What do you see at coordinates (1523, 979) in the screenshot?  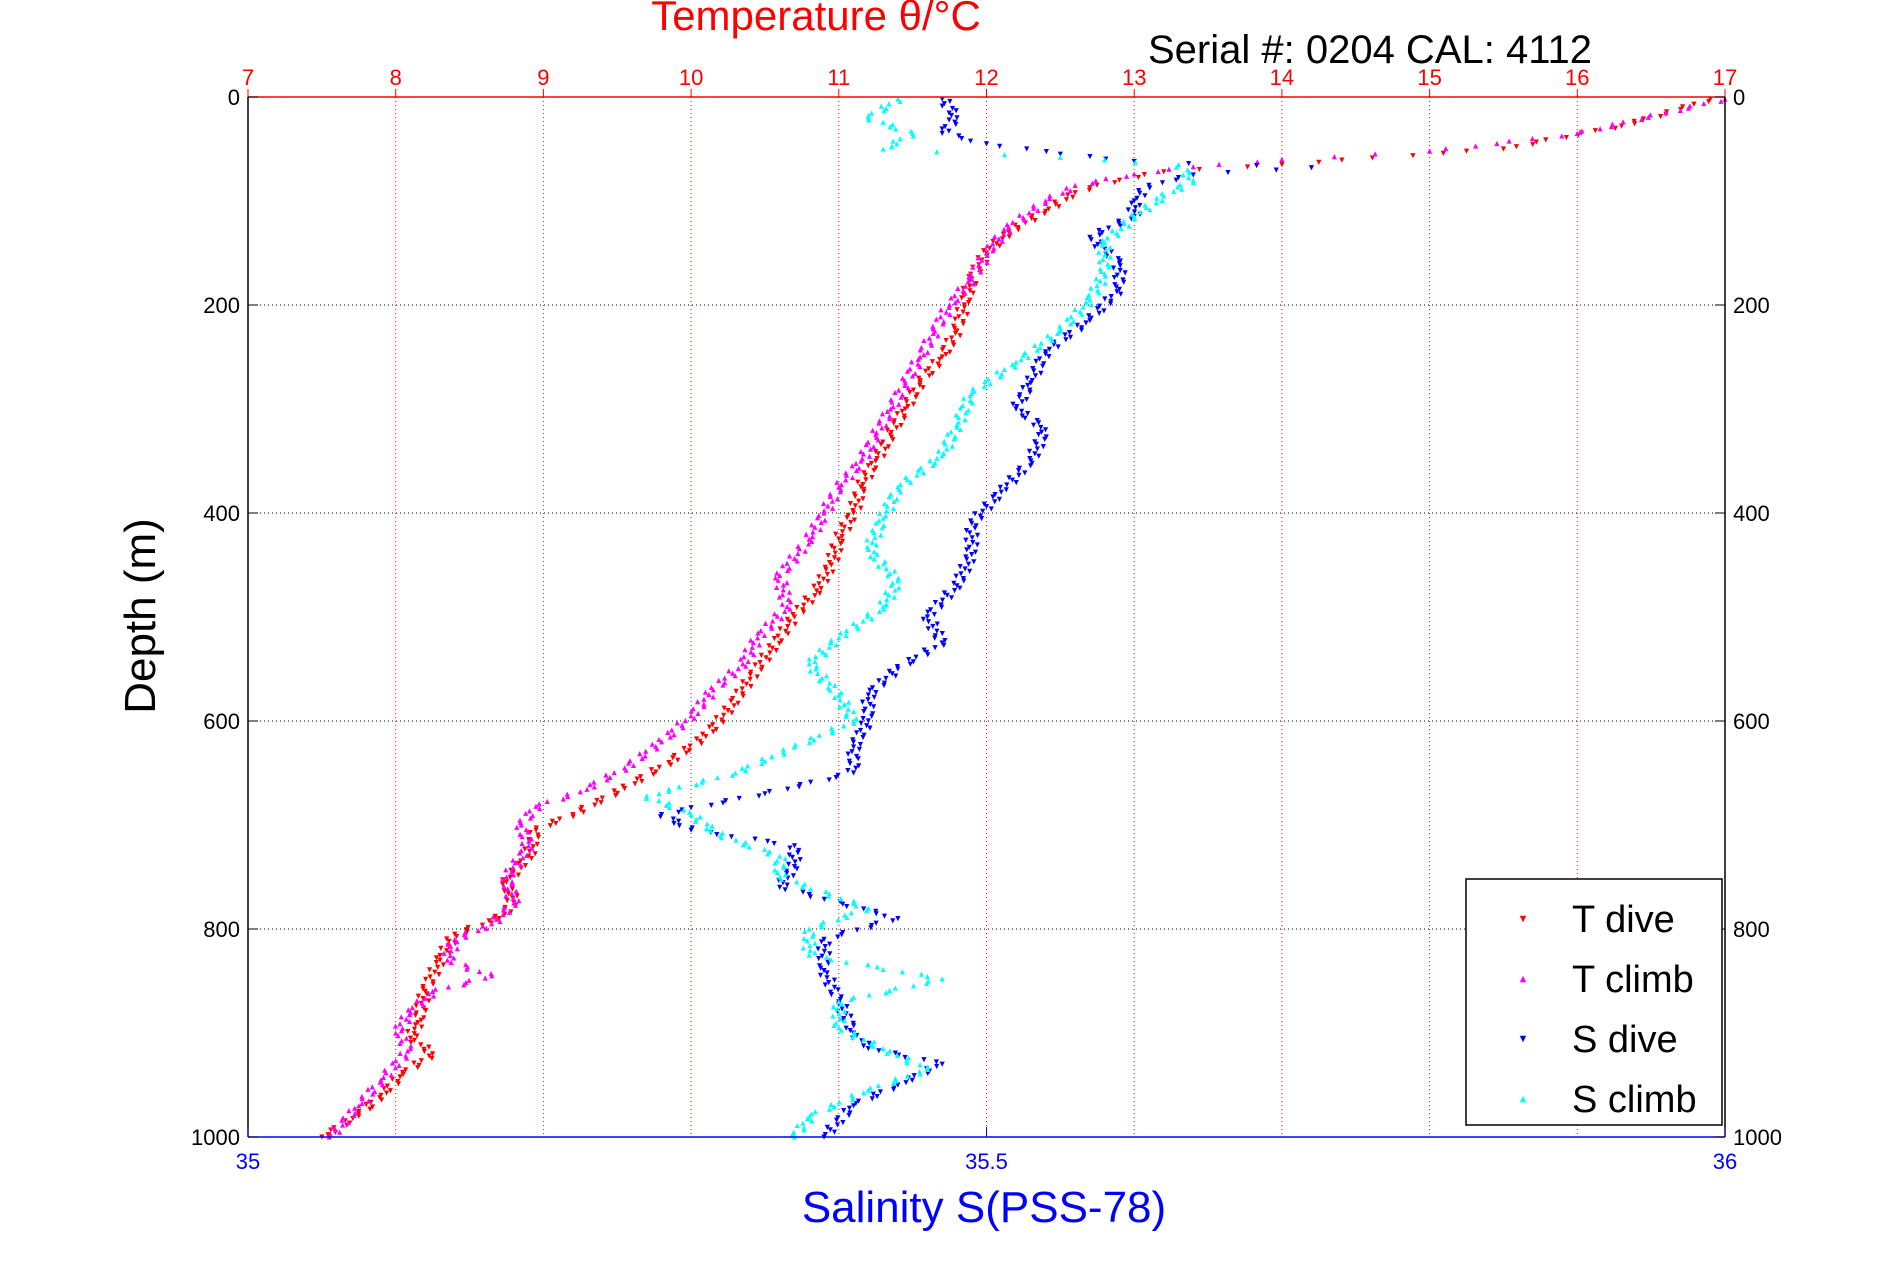 I see `legend-marker` at bounding box center [1523, 979].